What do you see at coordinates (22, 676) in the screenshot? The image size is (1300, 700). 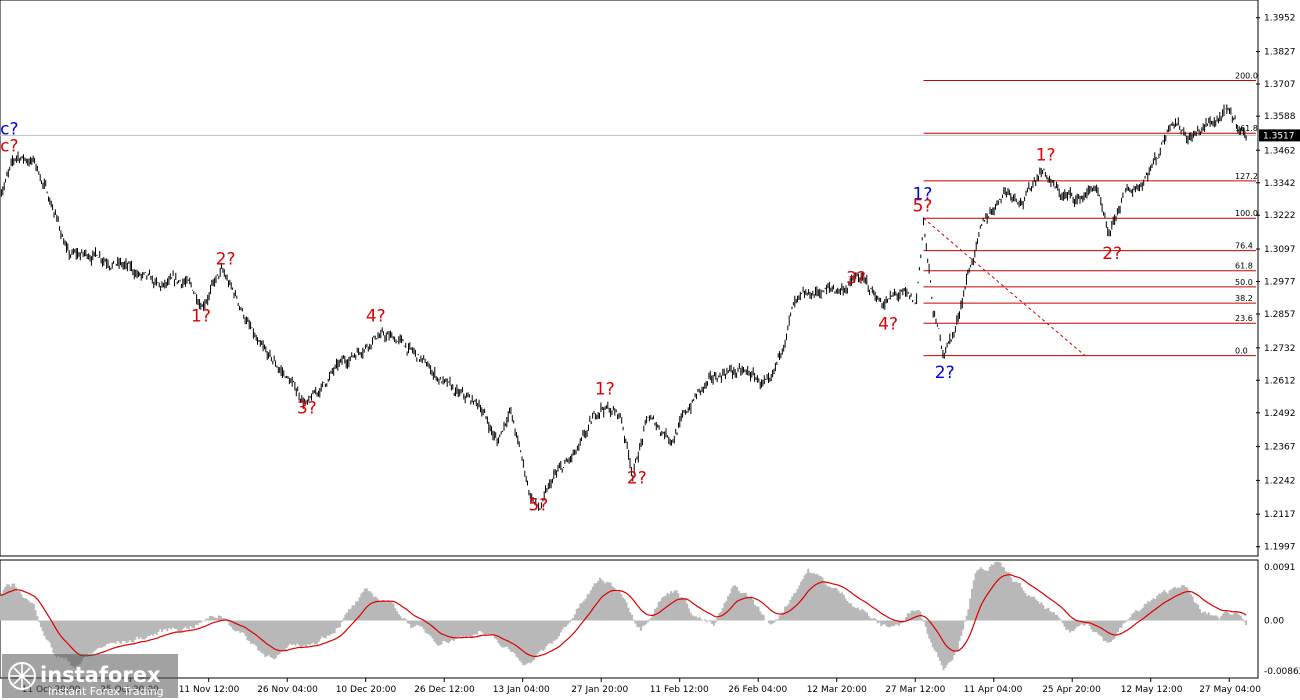 I see `watermark-logo-icon` at bounding box center [22, 676].